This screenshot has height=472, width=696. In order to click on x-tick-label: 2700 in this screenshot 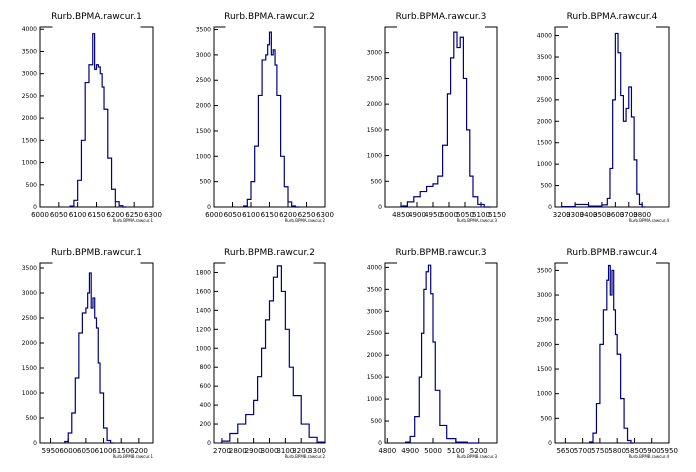, I will do `click(222, 451)`.